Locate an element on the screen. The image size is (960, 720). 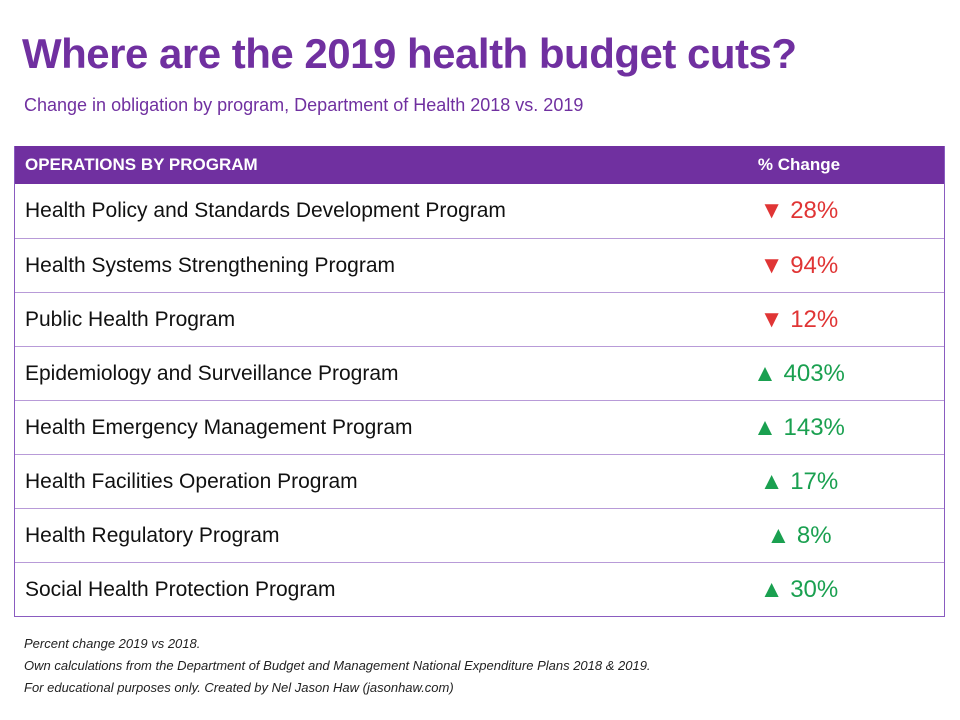
table-header: OPERATIONS BY PROGRAM % Change is located at coordinates (479, 165).